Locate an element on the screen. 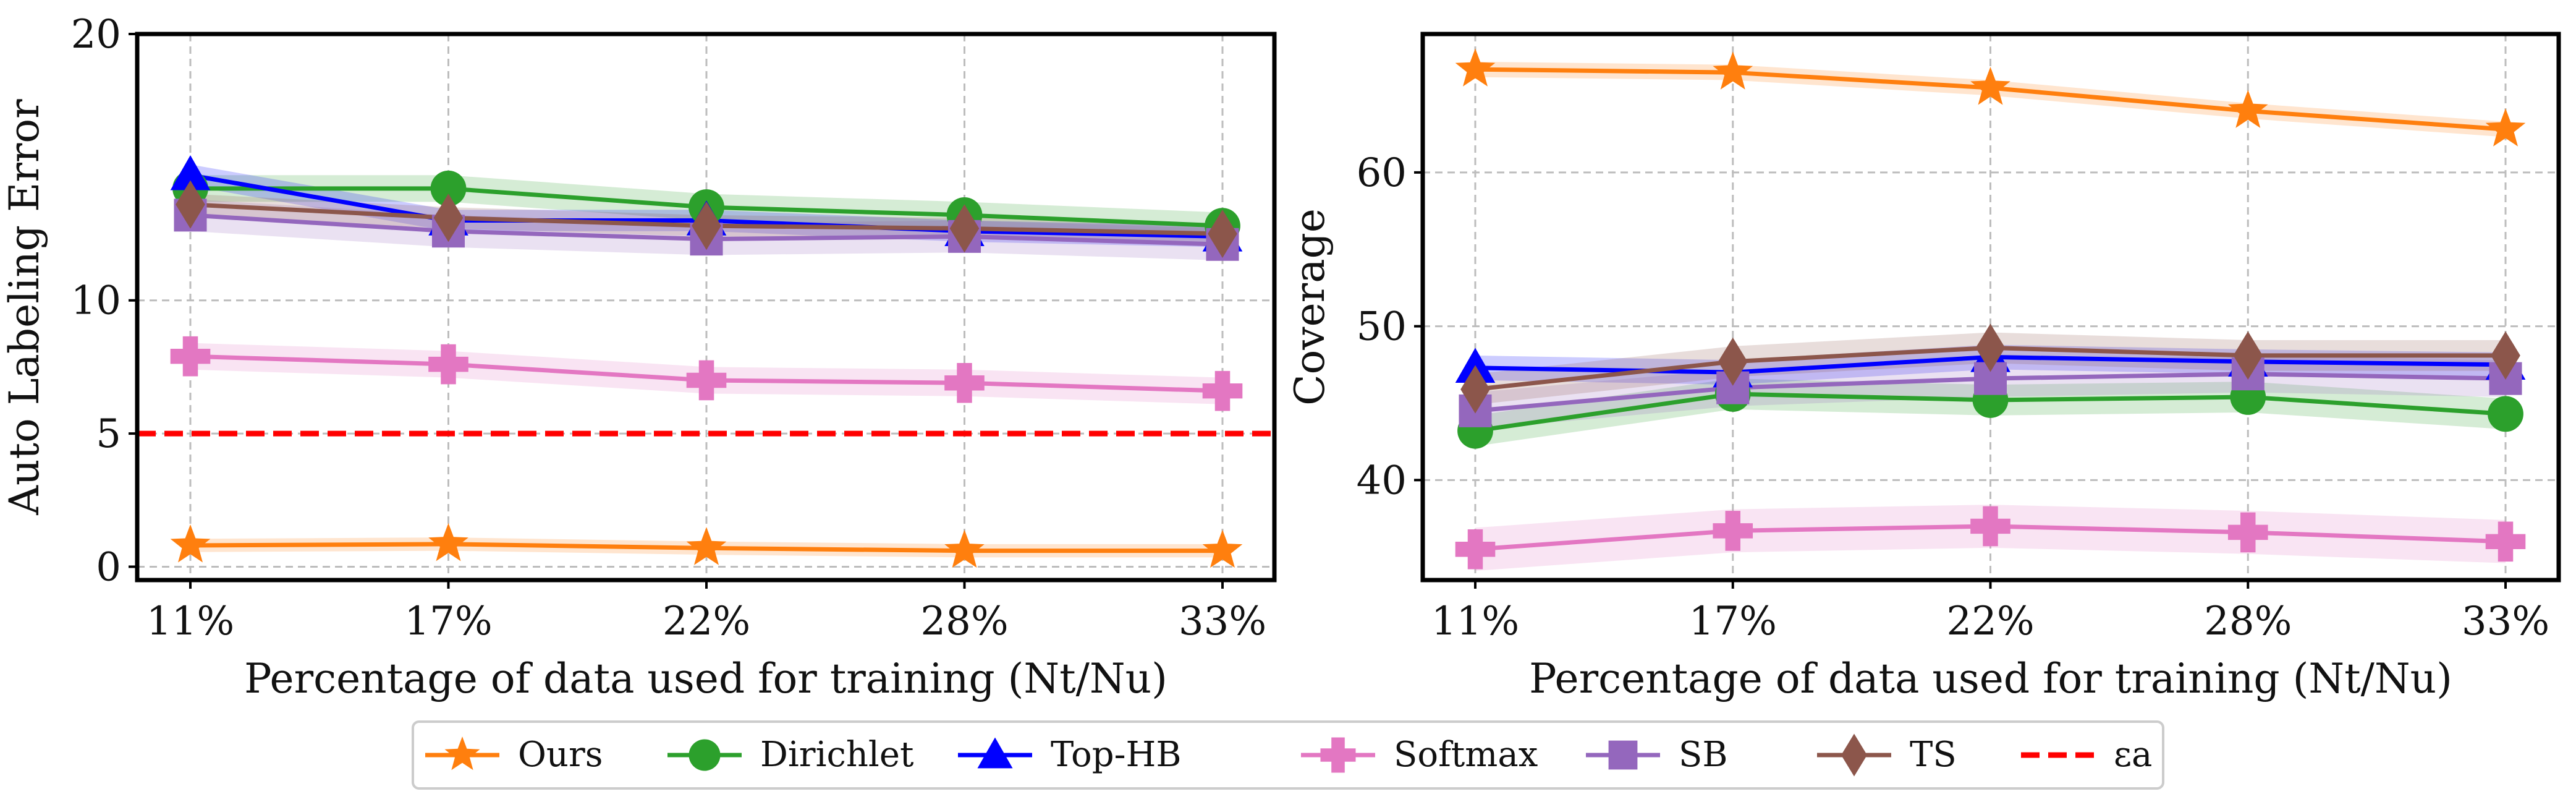  legend-label-dirichlet: Dirichlet is located at coordinates (837, 755).